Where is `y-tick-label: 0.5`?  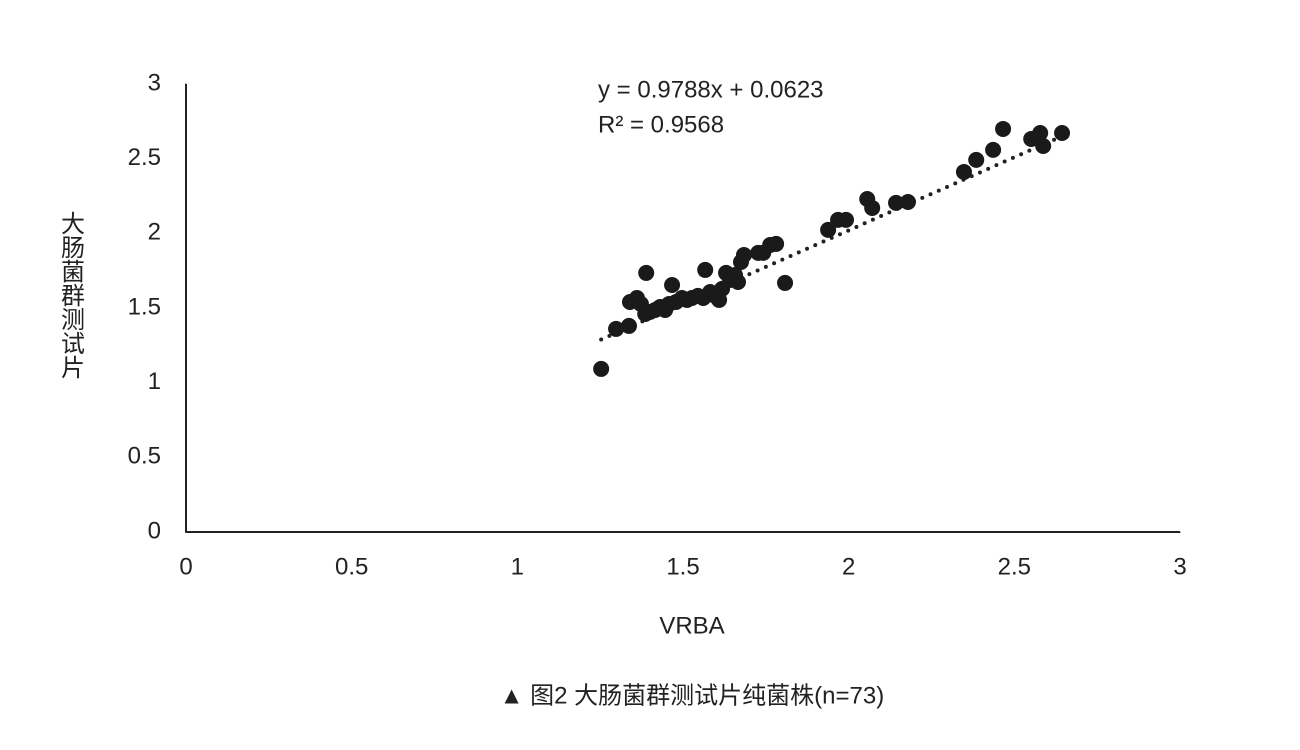 y-tick-label: 0.5 is located at coordinates (144, 456).